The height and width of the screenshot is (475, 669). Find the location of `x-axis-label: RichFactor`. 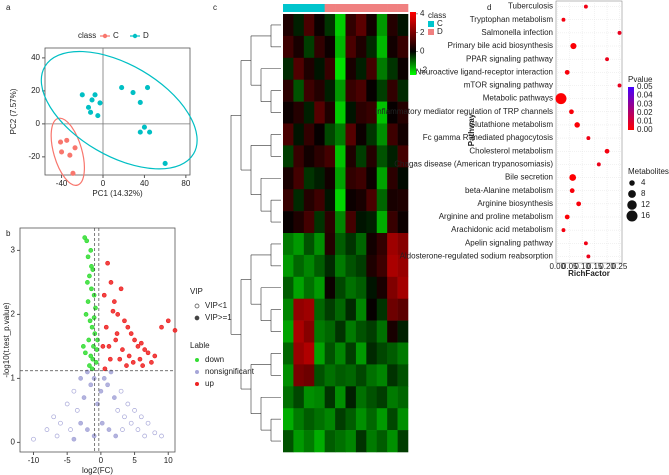

x-axis-label: RichFactor is located at coordinates (589, 273).